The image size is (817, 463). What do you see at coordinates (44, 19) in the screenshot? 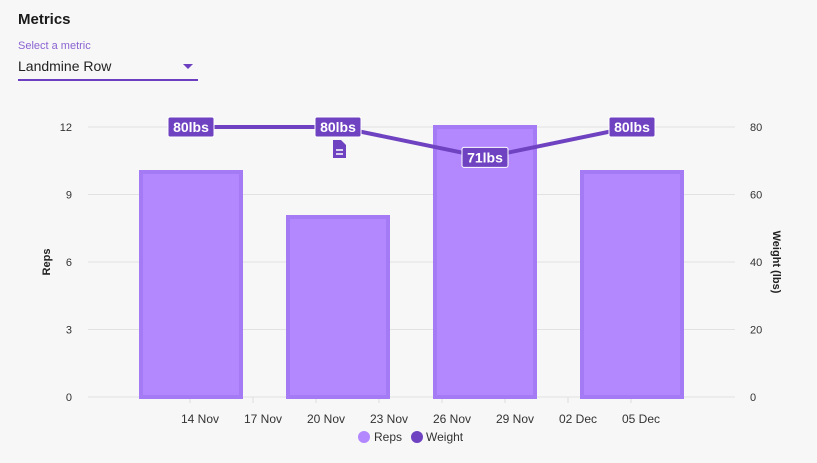
I see `page-title: Metrics` at bounding box center [44, 19].